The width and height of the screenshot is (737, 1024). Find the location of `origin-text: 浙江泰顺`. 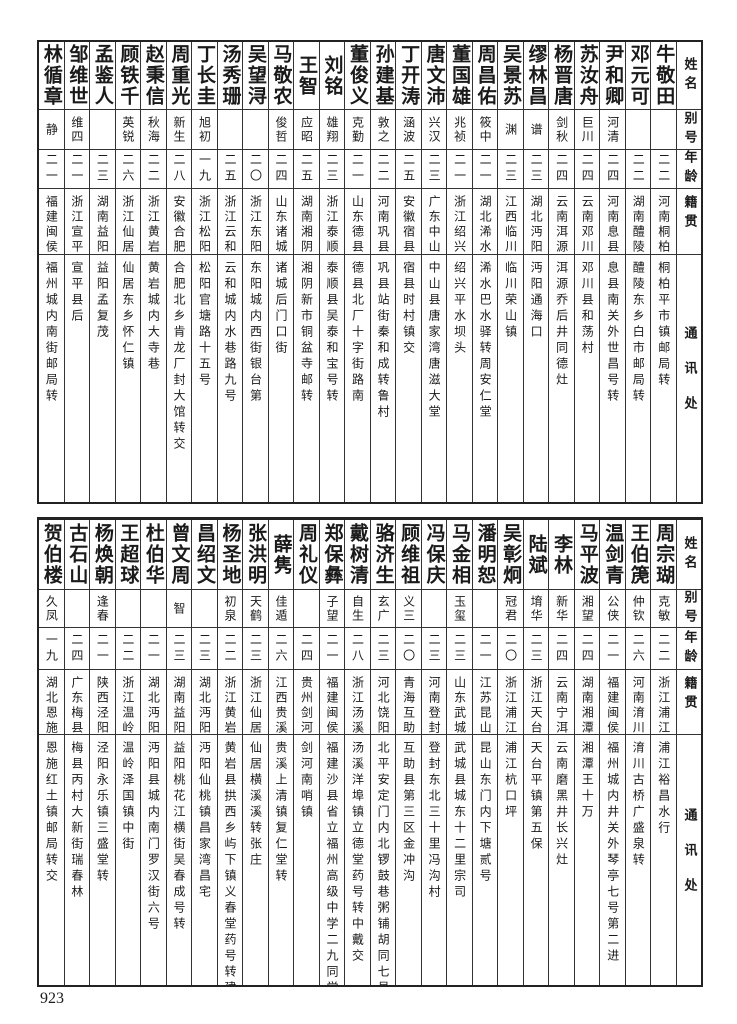

origin-text: 浙江泰顺 is located at coordinates (332, 225).